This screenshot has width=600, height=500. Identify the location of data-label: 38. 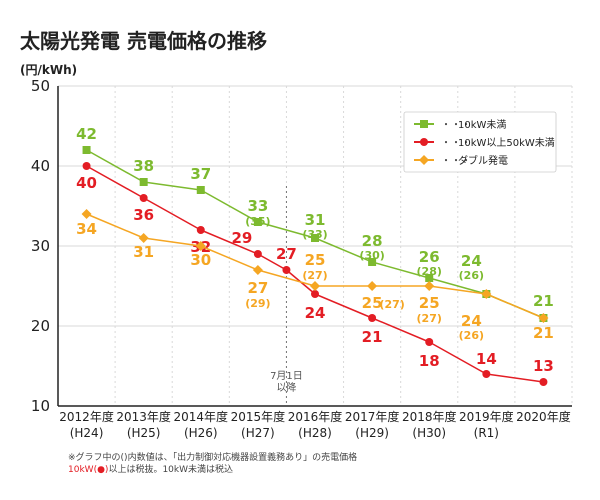
(143, 166).